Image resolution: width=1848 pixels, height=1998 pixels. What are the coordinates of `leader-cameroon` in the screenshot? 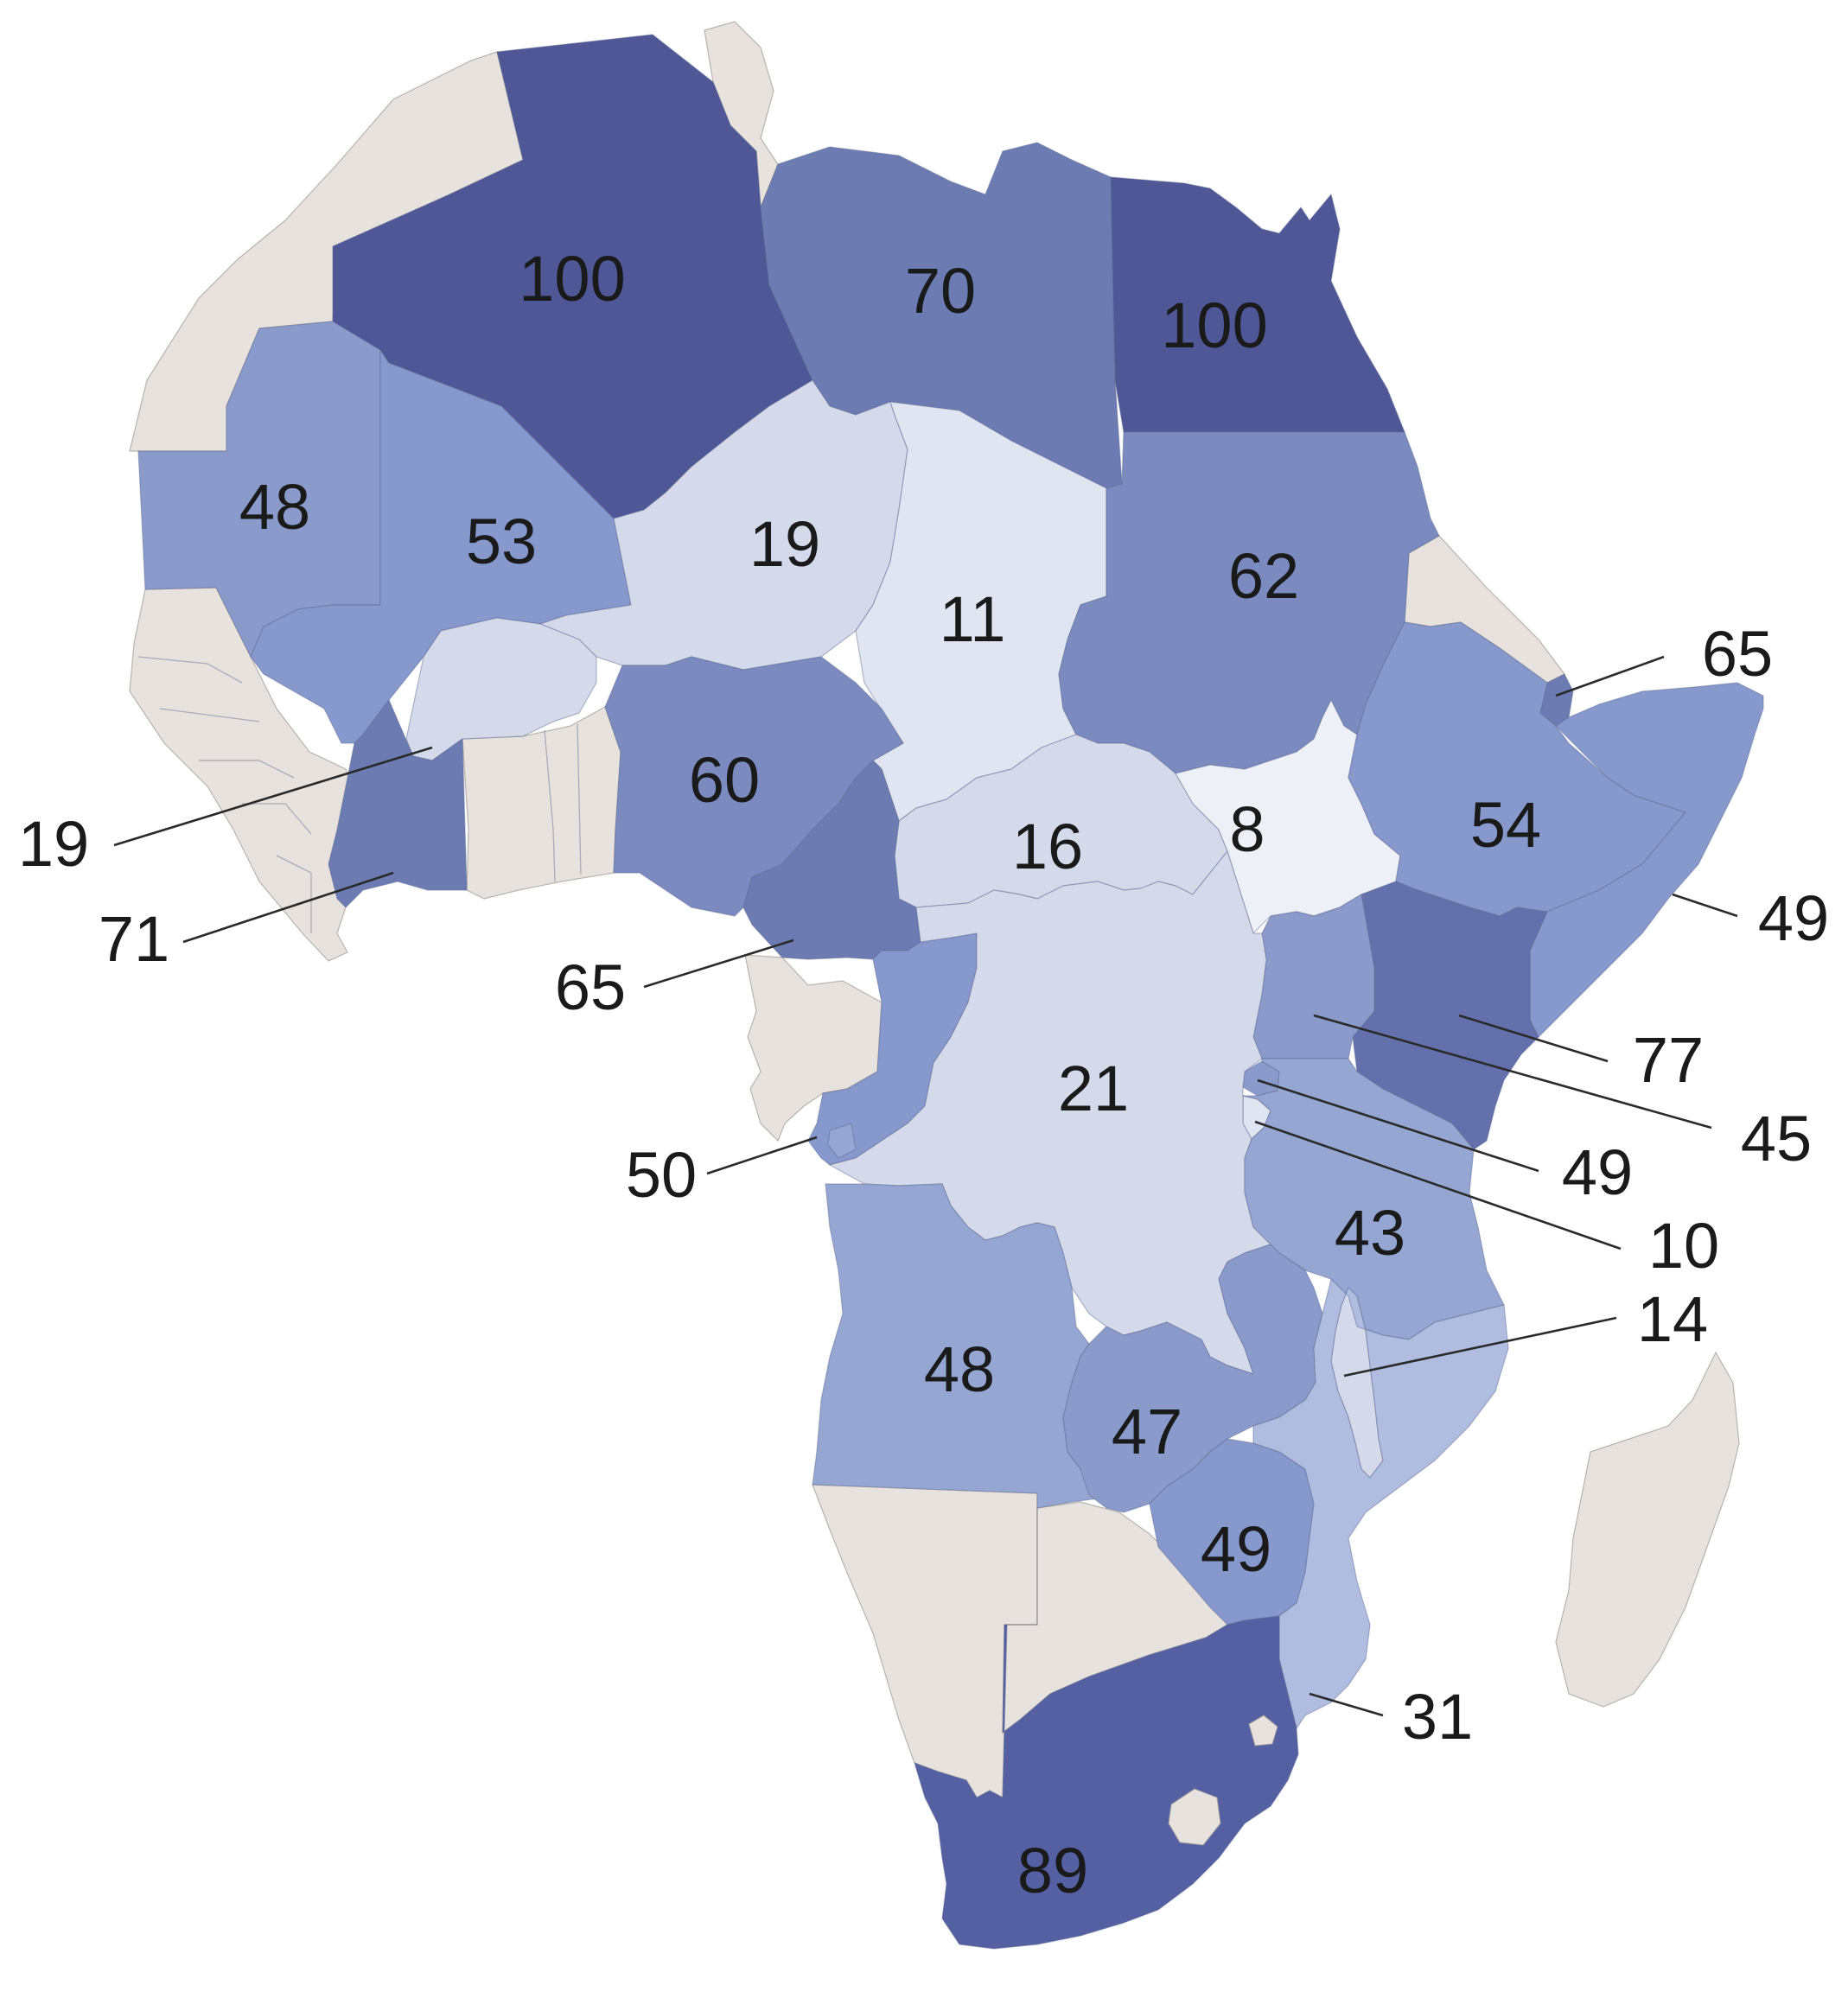 It's located at (718, 964).